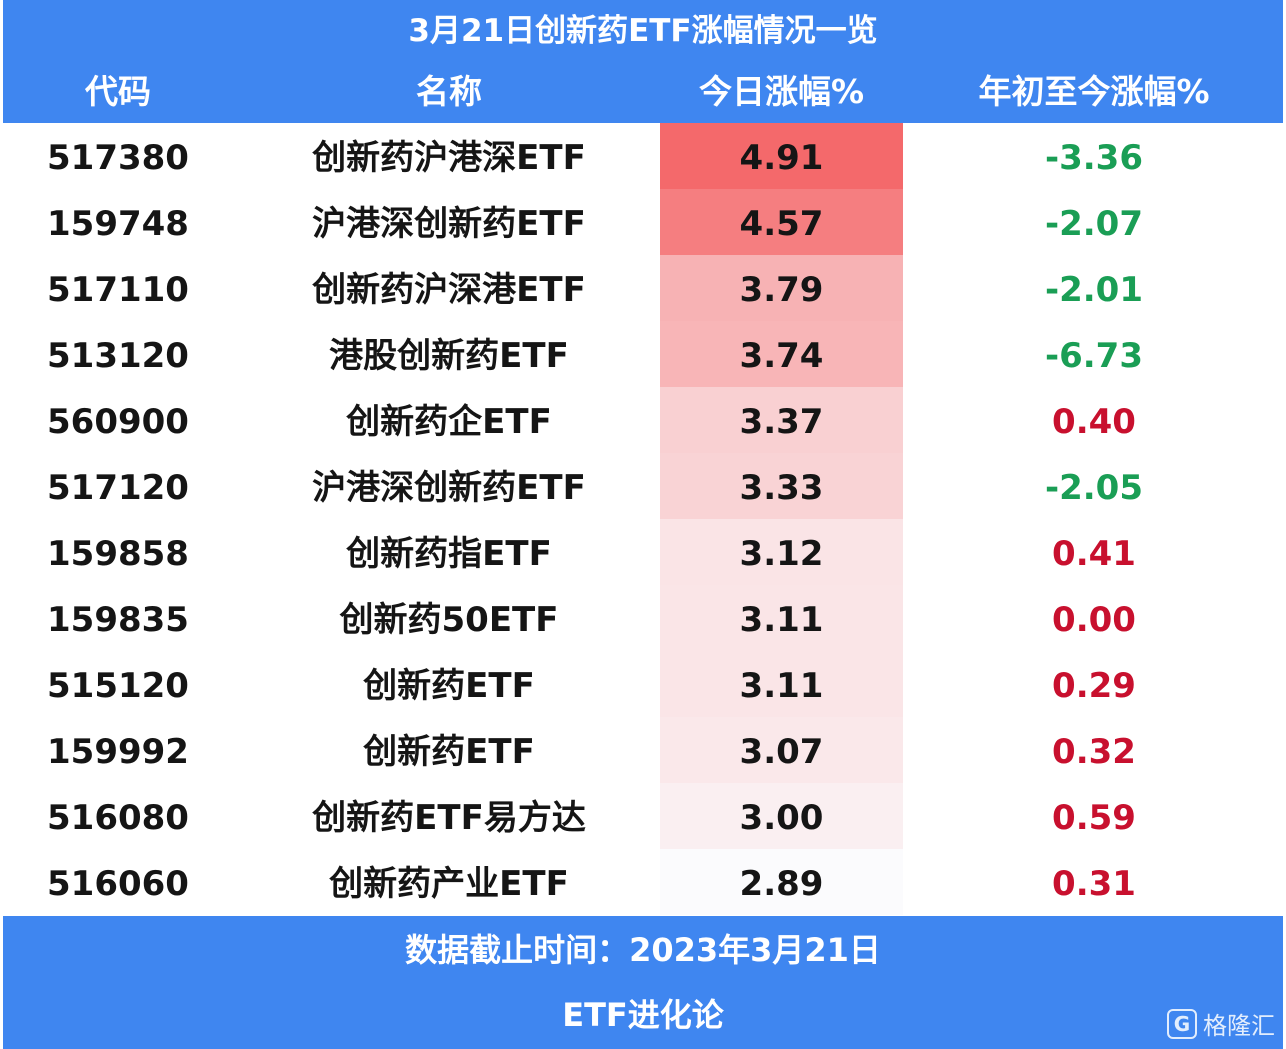  What do you see at coordinates (449, 356) in the screenshot?
I see `etf-name-cell: 港股创新药ETF` at bounding box center [449, 356].